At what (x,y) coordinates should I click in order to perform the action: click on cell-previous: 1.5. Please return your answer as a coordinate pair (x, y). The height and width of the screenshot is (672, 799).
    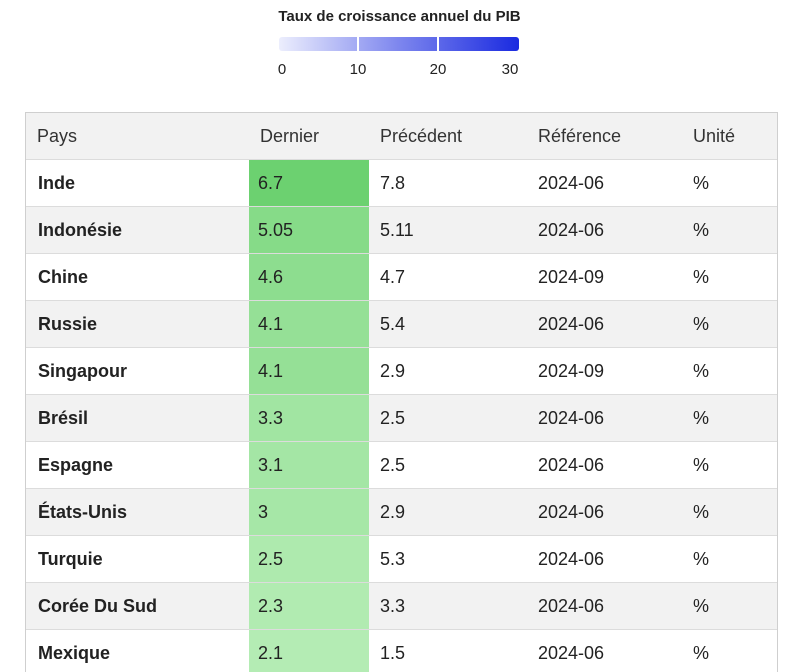
    Looking at the image, I should click on (448, 651).